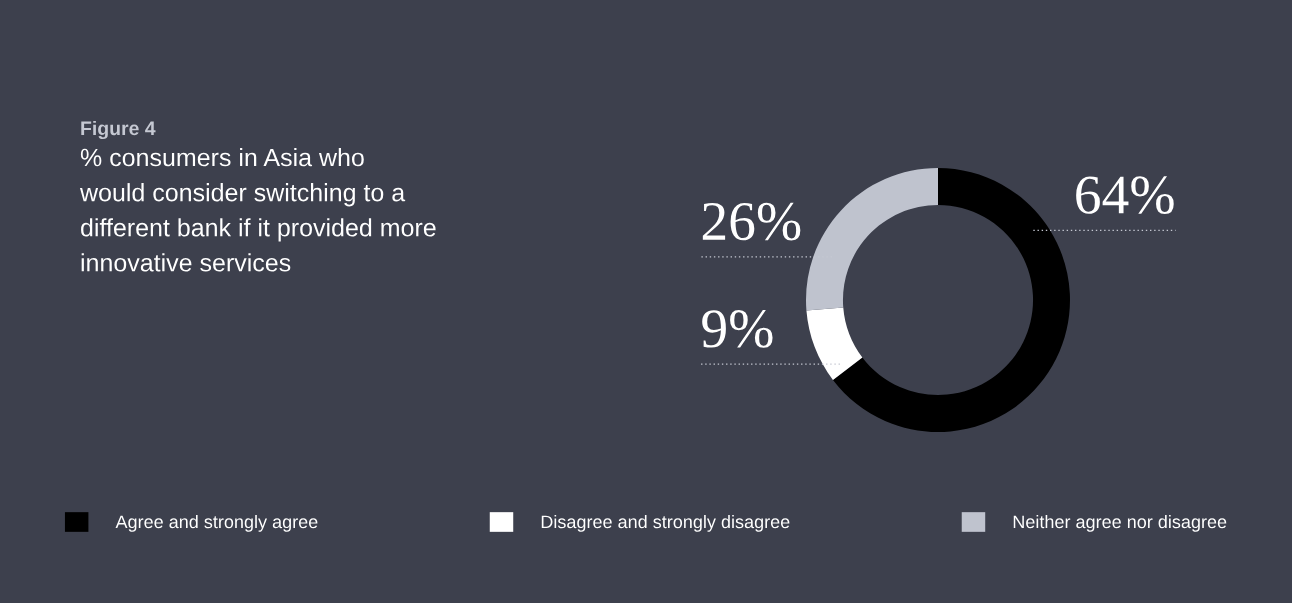  Describe the element at coordinates (216, 523) in the screenshot. I see `legend-label: Agree and strongly agree` at that location.